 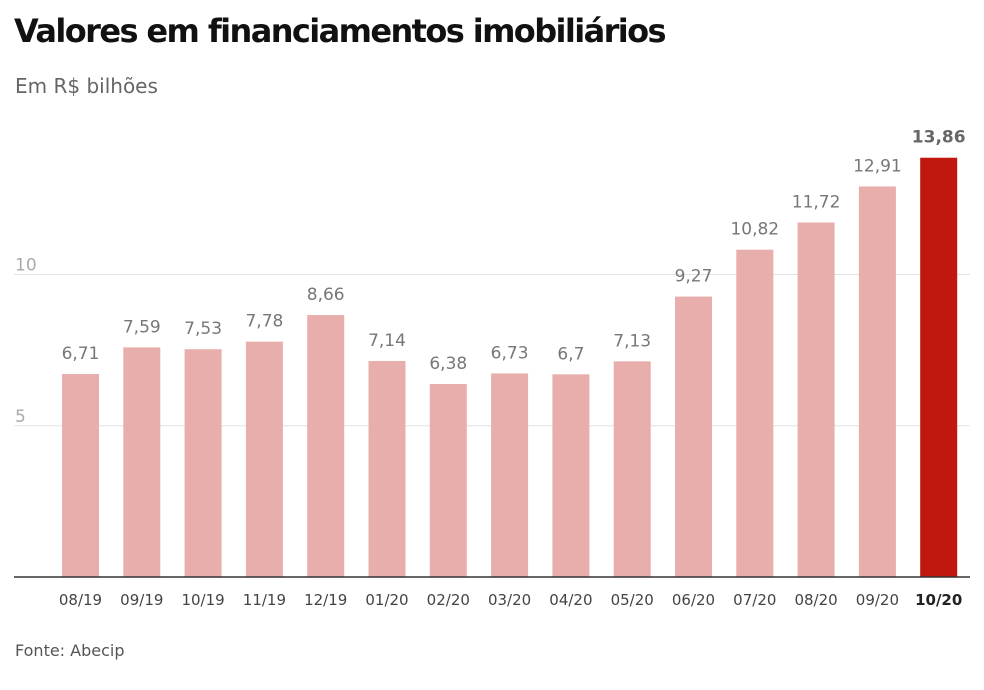 I want to click on value-label-08/19: 6,71, so click(x=81, y=354).